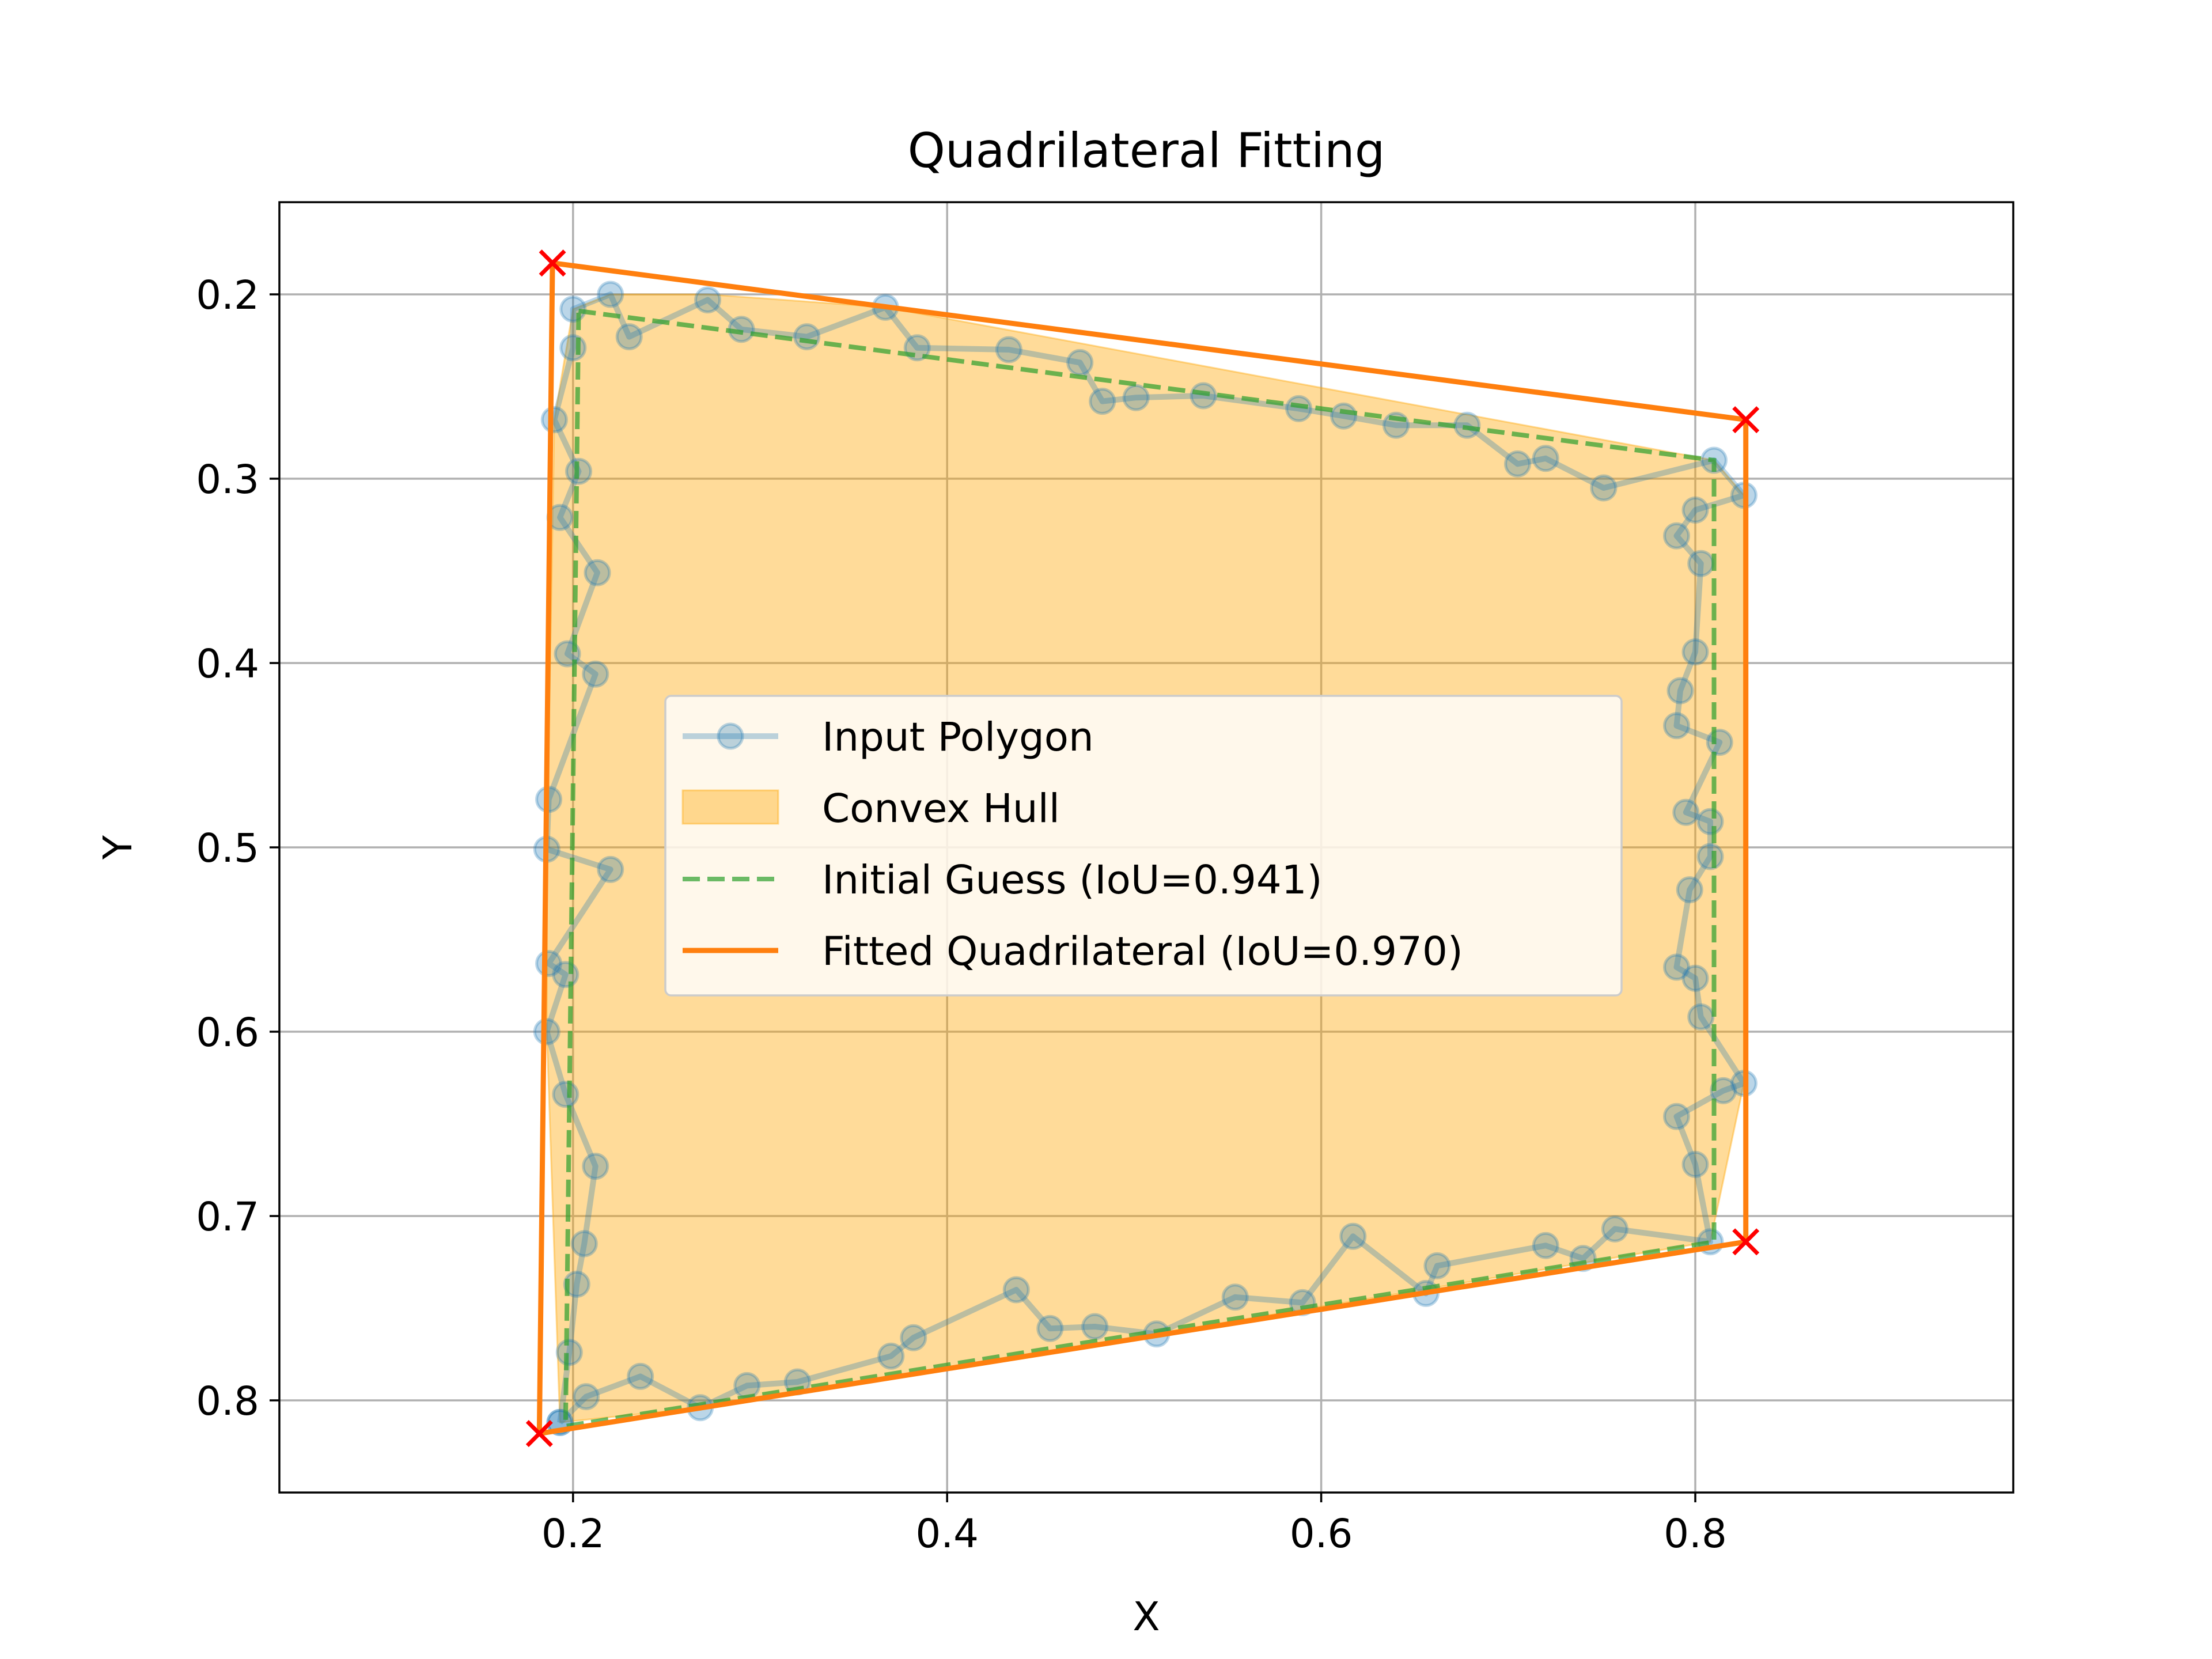 This screenshot has height=1659, width=2212. I want to click on legend-box, so click(1143, 846).